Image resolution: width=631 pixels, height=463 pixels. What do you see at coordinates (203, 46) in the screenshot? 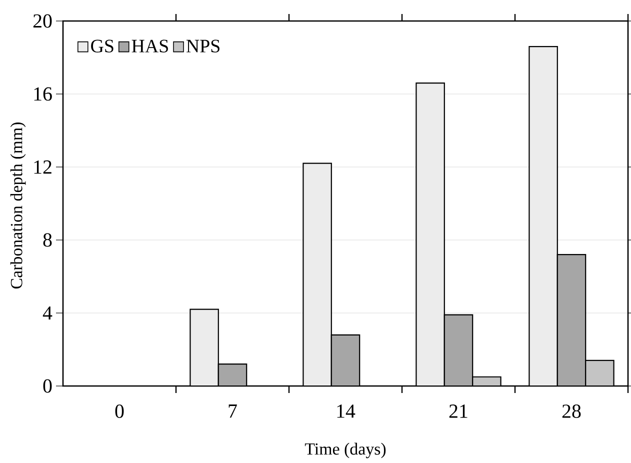
I see `legend-label: NPS` at bounding box center [203, 46].